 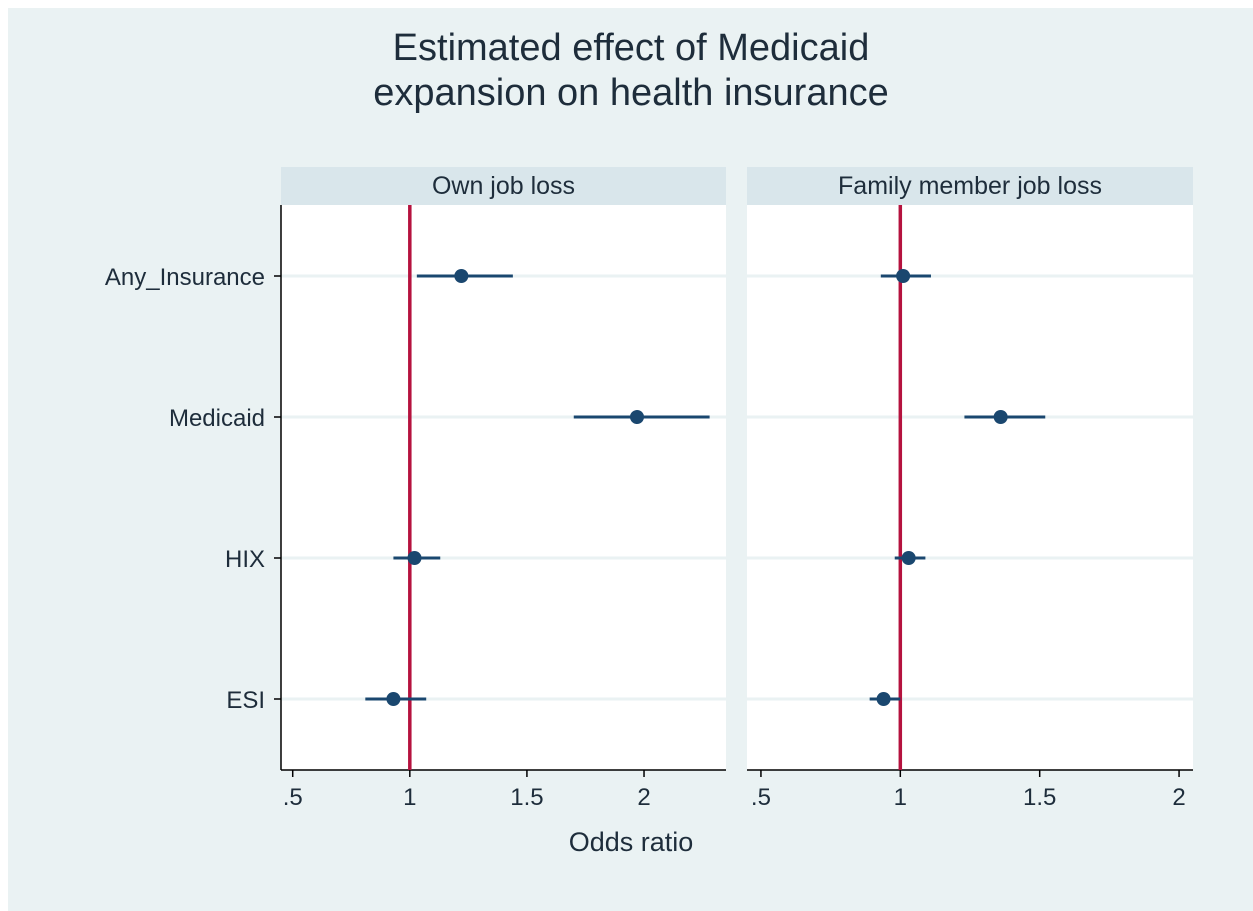 What do you see at coordinates (631, 842) in the screenshot?
I see `x-axis-label: Odds ratio` at bounding box center [631, 842].